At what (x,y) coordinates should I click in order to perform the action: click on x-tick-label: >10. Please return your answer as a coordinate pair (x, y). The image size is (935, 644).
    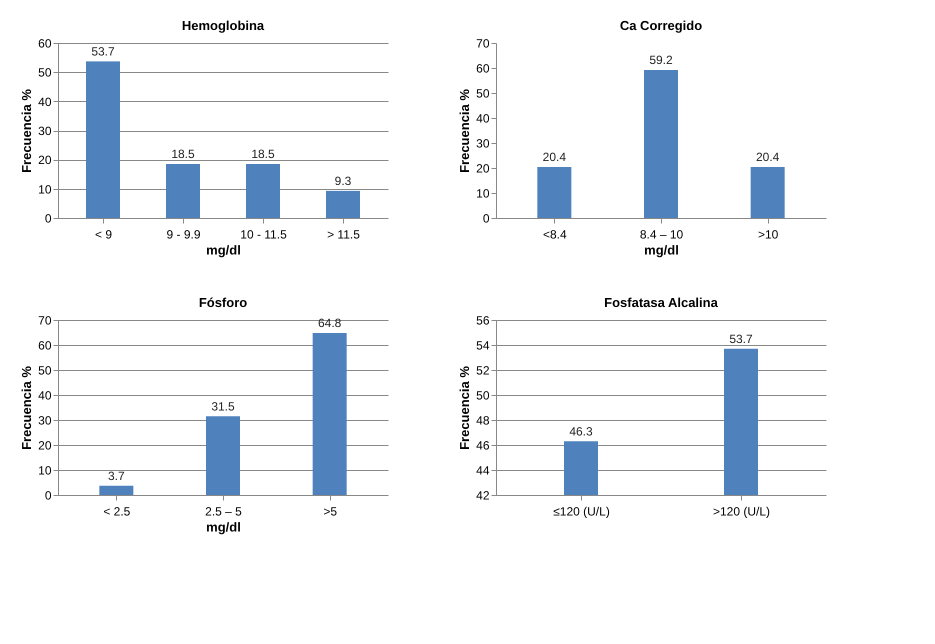
    Looking at the image, I should click on (768, 235).